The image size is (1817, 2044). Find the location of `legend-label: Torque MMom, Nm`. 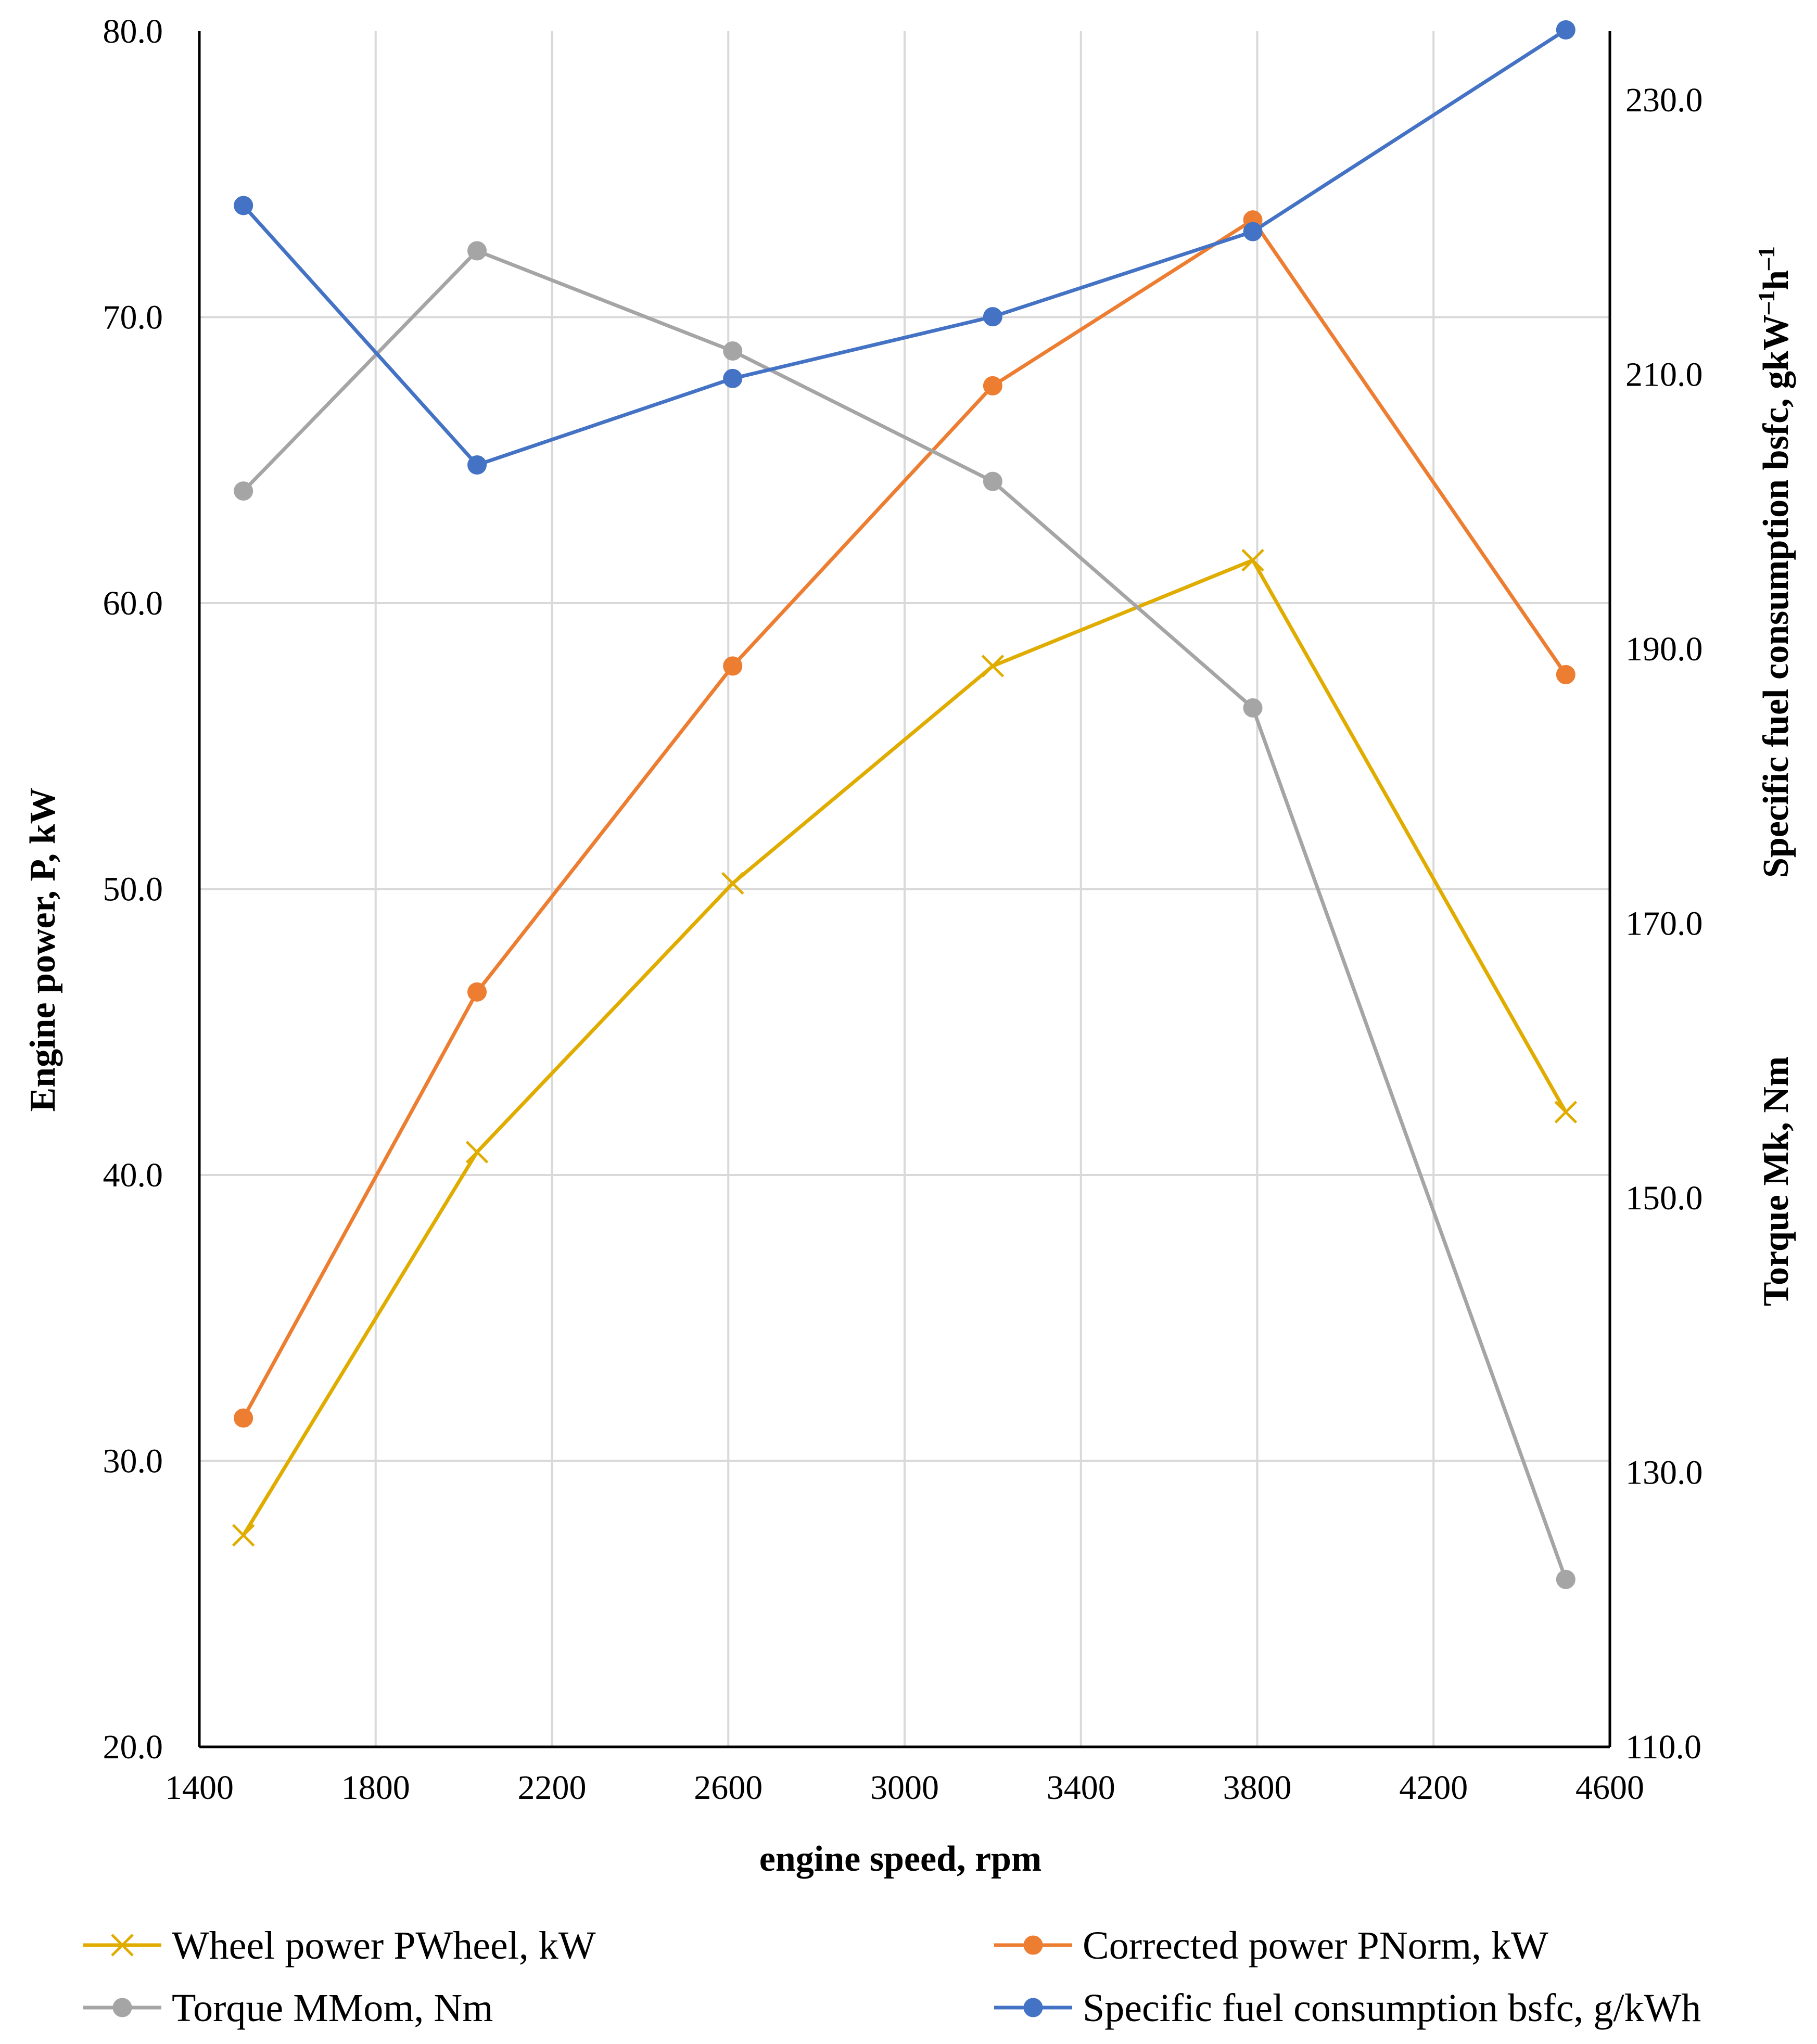

legend-label: Torque MMom, Nm is located at coordinates (332, 2008).